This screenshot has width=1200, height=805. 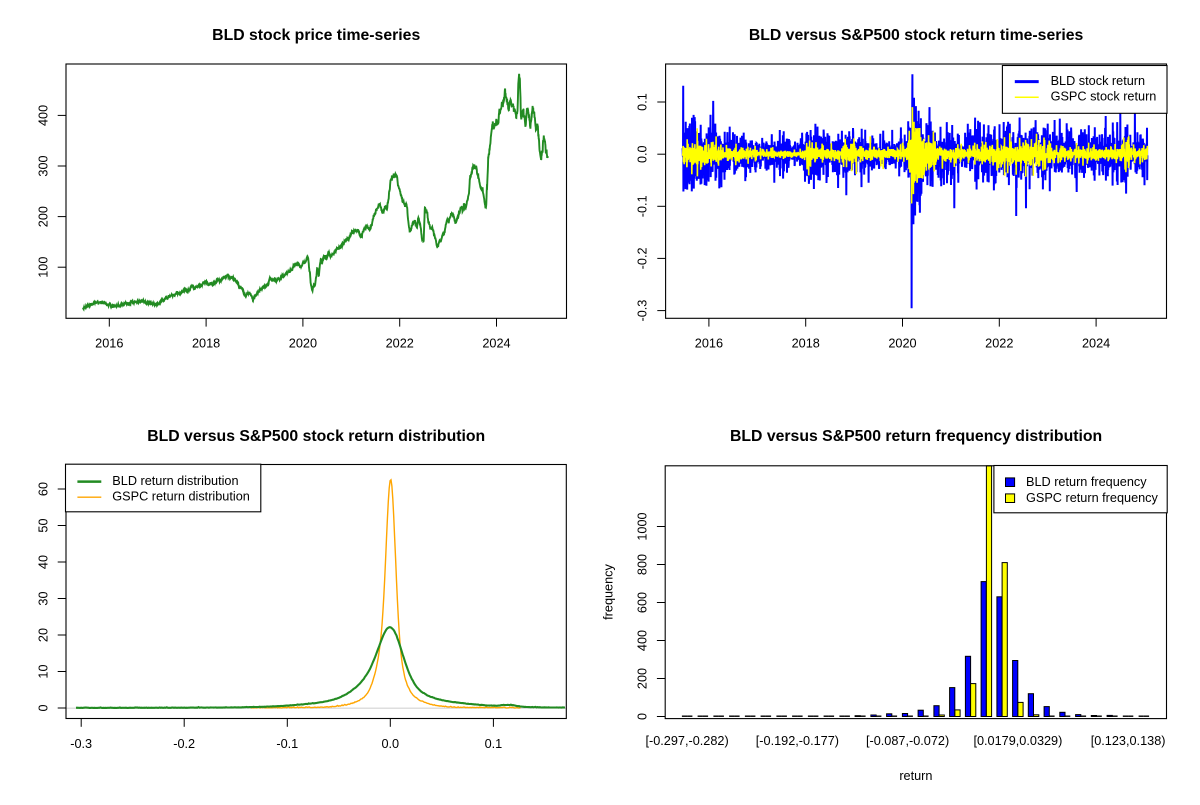 I want to click on svg-text: 50, so click(x=43, y=525).